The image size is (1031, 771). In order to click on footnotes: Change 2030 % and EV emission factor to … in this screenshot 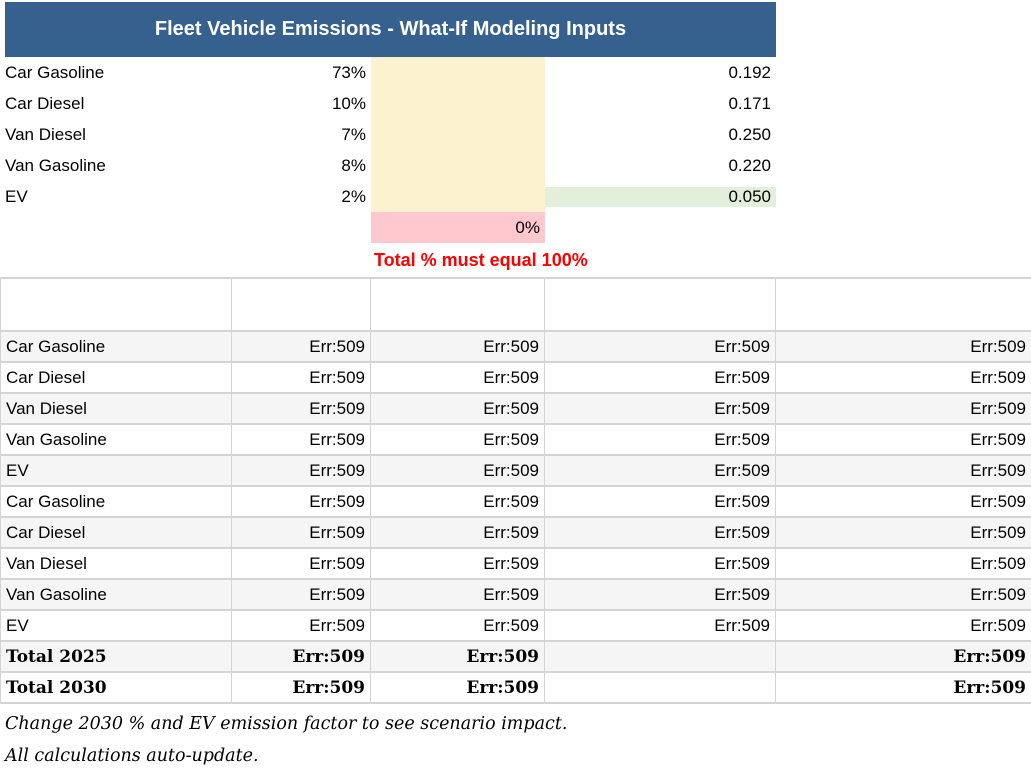, I will do `click(518, 740)`.